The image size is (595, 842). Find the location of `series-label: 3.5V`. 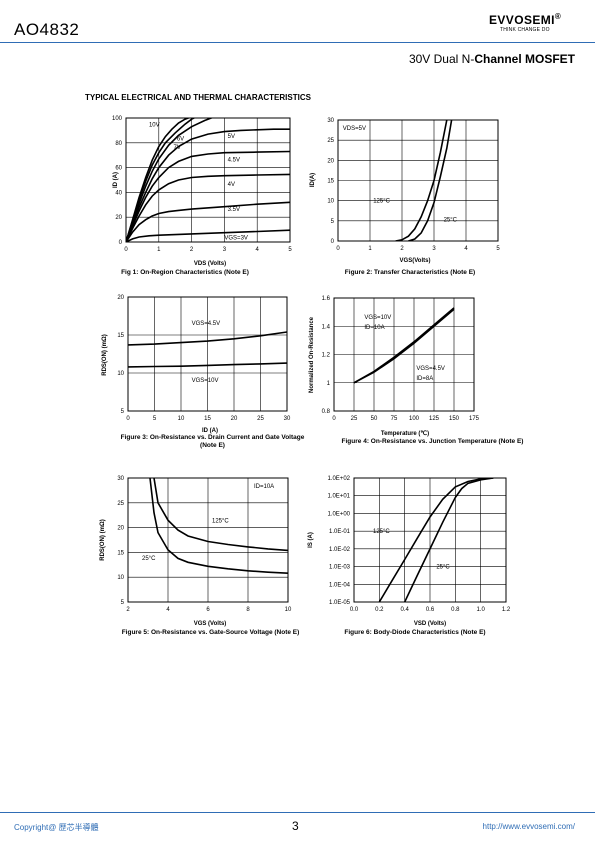

series-label: 3.5V is located at coordinates (234, 210).